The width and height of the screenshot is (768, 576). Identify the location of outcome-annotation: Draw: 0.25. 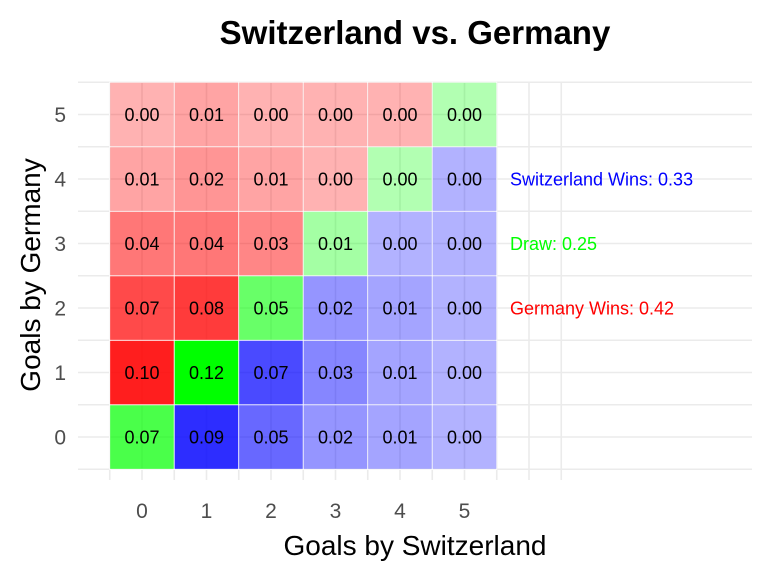
(553, 244).